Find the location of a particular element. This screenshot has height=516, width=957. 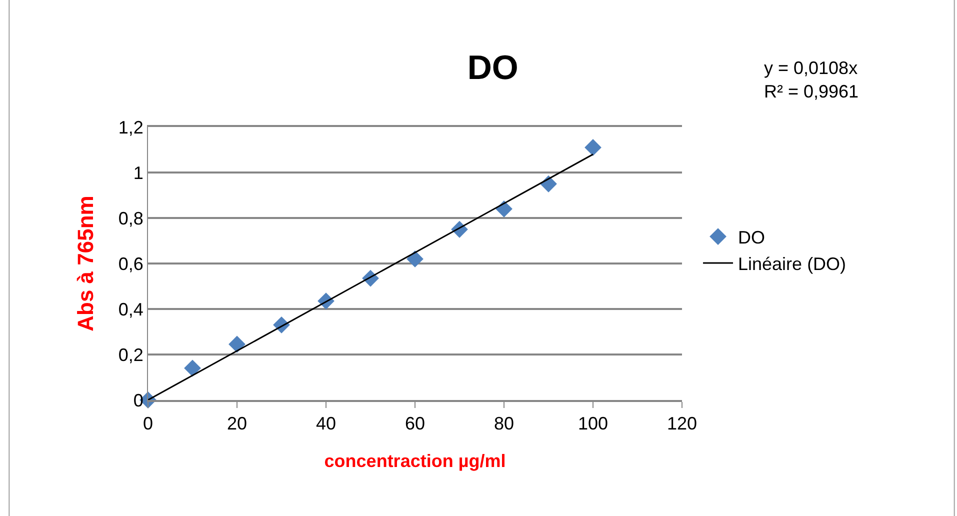

text: y = 0,0108x R² = 0,9961 is located at coordinates (811, 80).